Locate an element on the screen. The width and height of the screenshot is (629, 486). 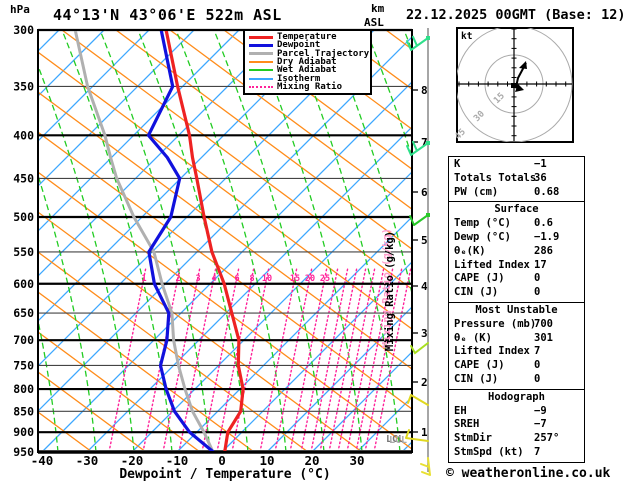
table-row-label: StmSpd (kt) is located at coordinates (489, 451).